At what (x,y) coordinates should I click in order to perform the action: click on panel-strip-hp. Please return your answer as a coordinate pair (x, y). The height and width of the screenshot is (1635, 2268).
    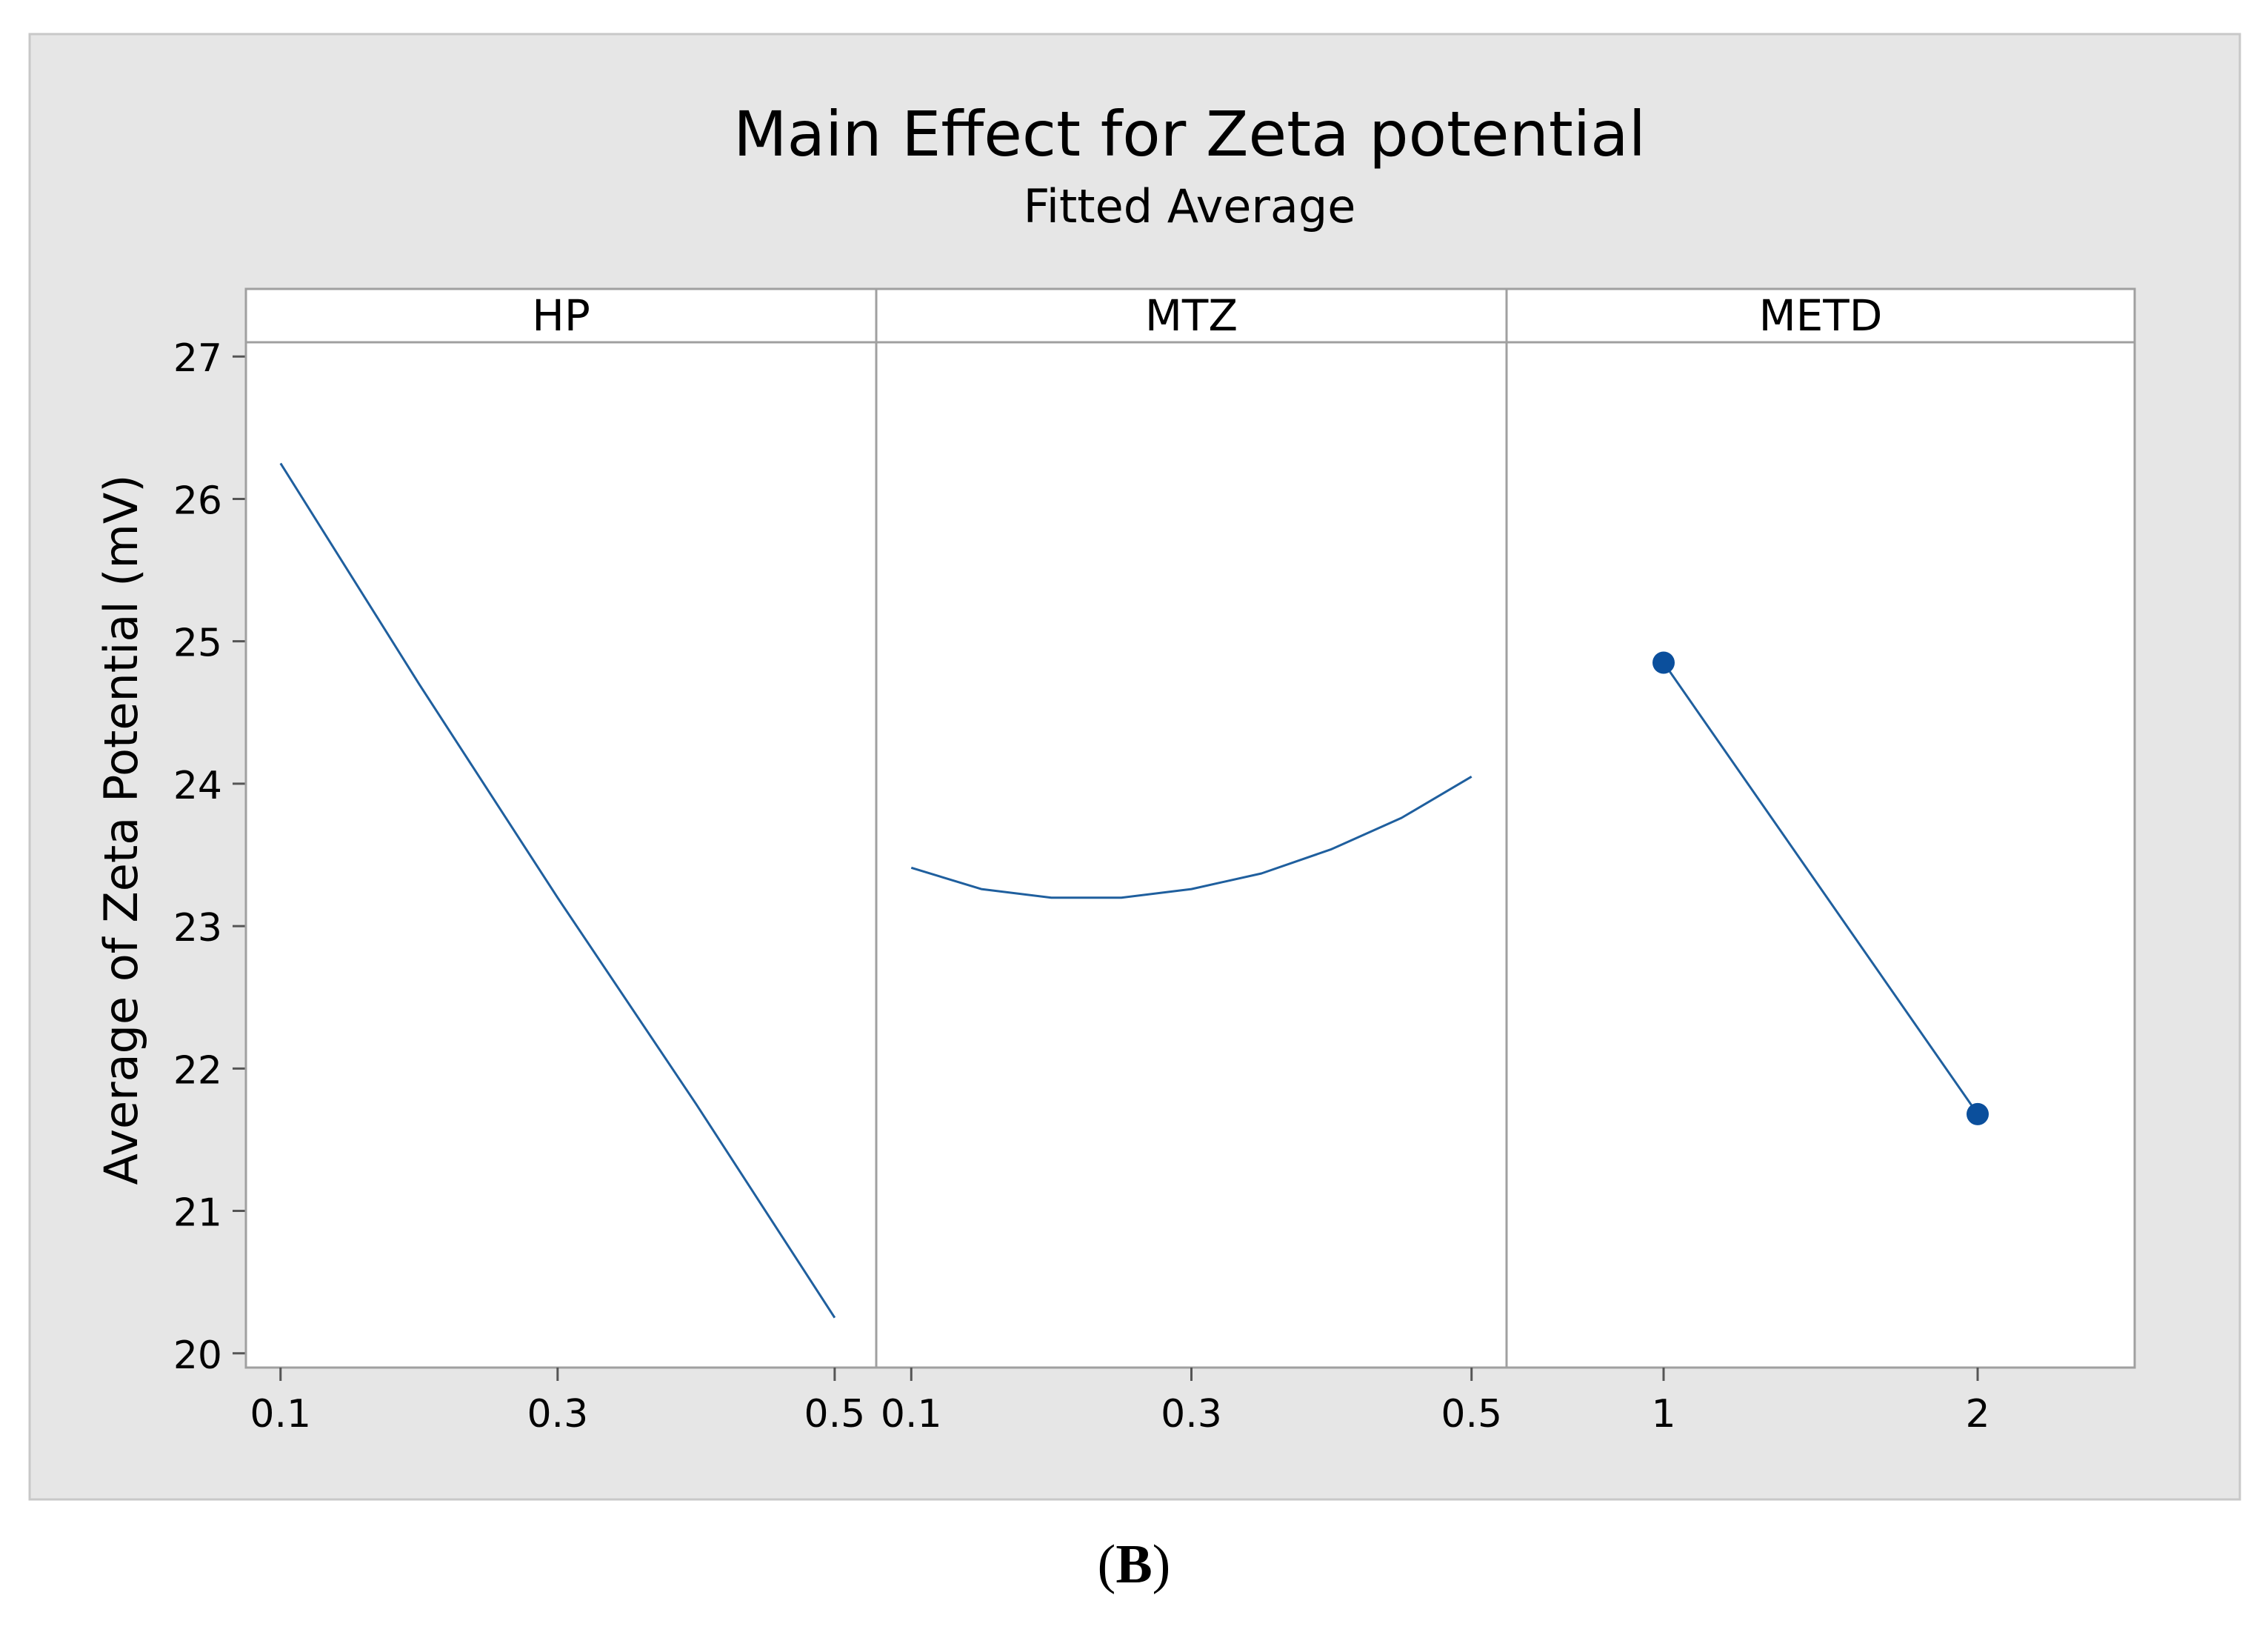
    Looking at the image, I should click on (561, 316).